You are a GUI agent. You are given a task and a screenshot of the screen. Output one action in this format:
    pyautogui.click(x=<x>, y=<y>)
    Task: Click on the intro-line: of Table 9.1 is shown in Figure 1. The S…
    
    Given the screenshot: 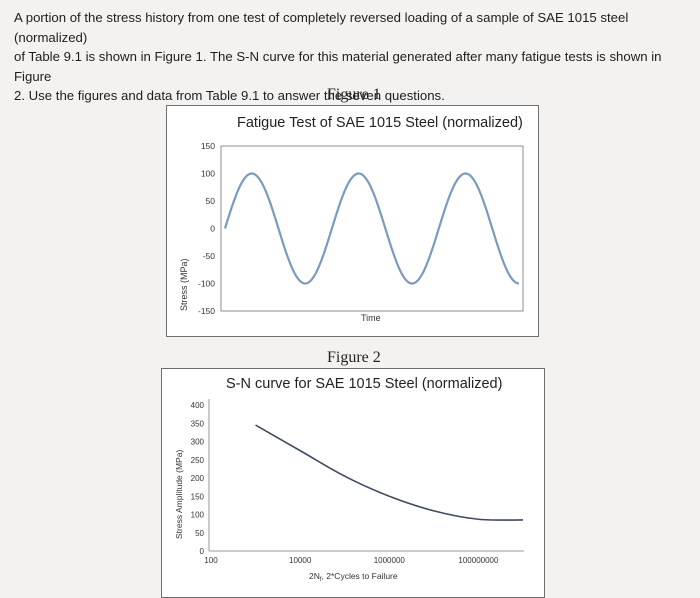 What is the action you would take?
    pyautogui.click(x=338, y=66)
    